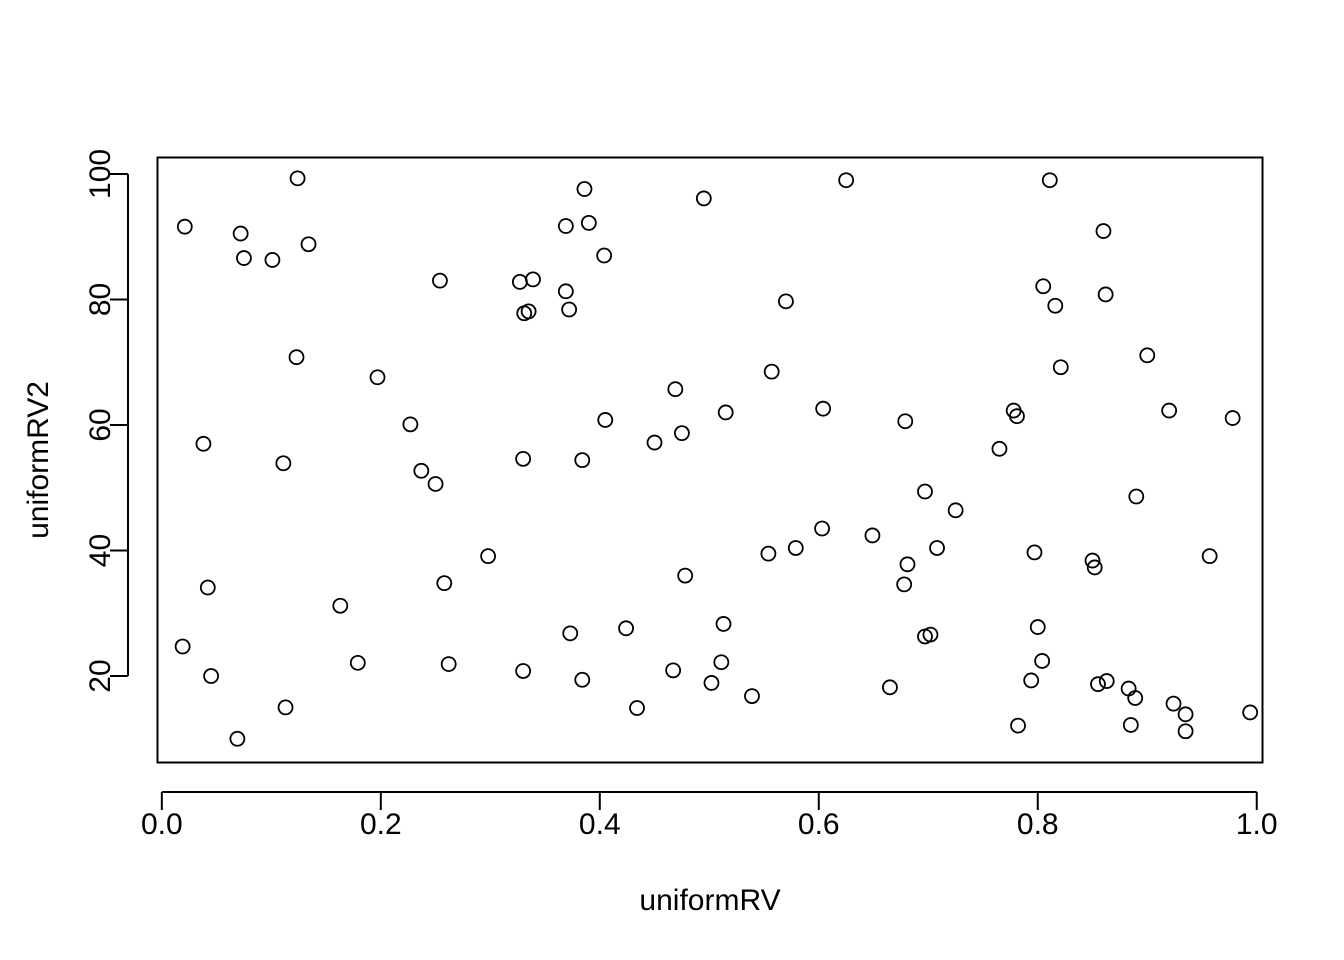  What do you see at coordinates (1038, 824) in the screenshot?
I see `x-tick-label: 0.8` at bounding box center [1038, 824].